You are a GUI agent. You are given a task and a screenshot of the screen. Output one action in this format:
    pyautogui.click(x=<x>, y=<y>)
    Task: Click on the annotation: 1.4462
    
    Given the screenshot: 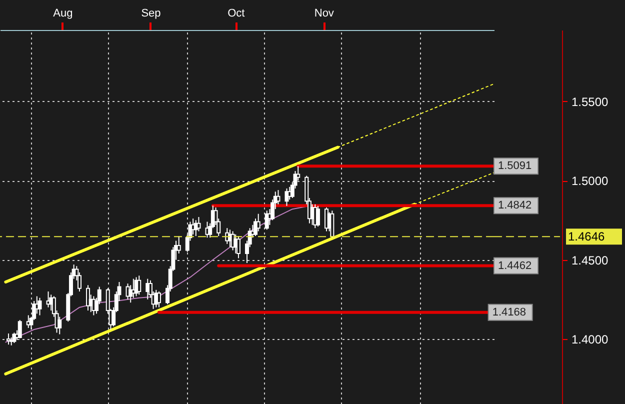 What is the action you would take?
    pyautogui.click(x=515, y=266)
    